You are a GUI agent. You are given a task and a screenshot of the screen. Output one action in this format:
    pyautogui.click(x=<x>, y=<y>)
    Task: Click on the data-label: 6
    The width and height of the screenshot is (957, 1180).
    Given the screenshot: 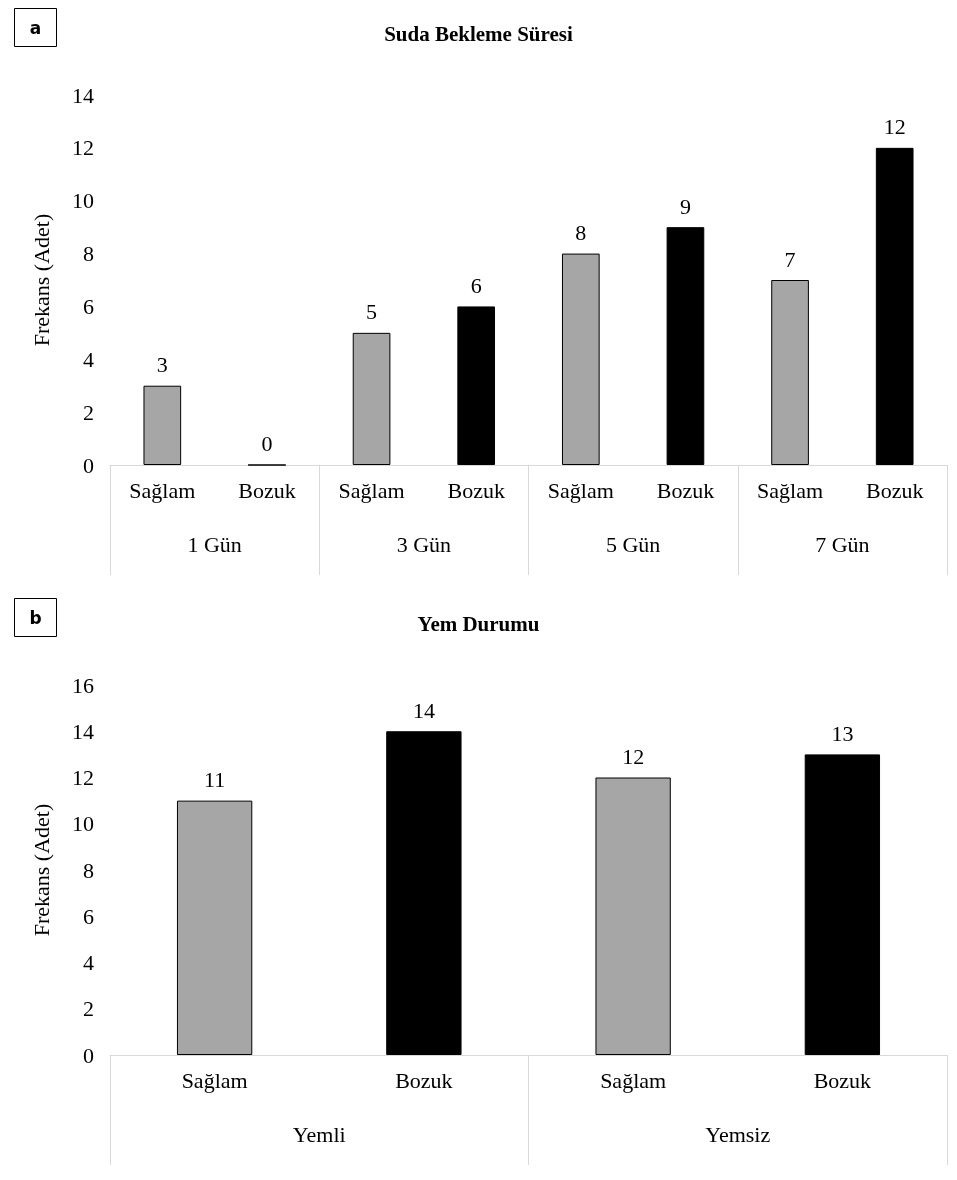 What is the action you would take?
    pyautogui.click(x=476, y=285)
    